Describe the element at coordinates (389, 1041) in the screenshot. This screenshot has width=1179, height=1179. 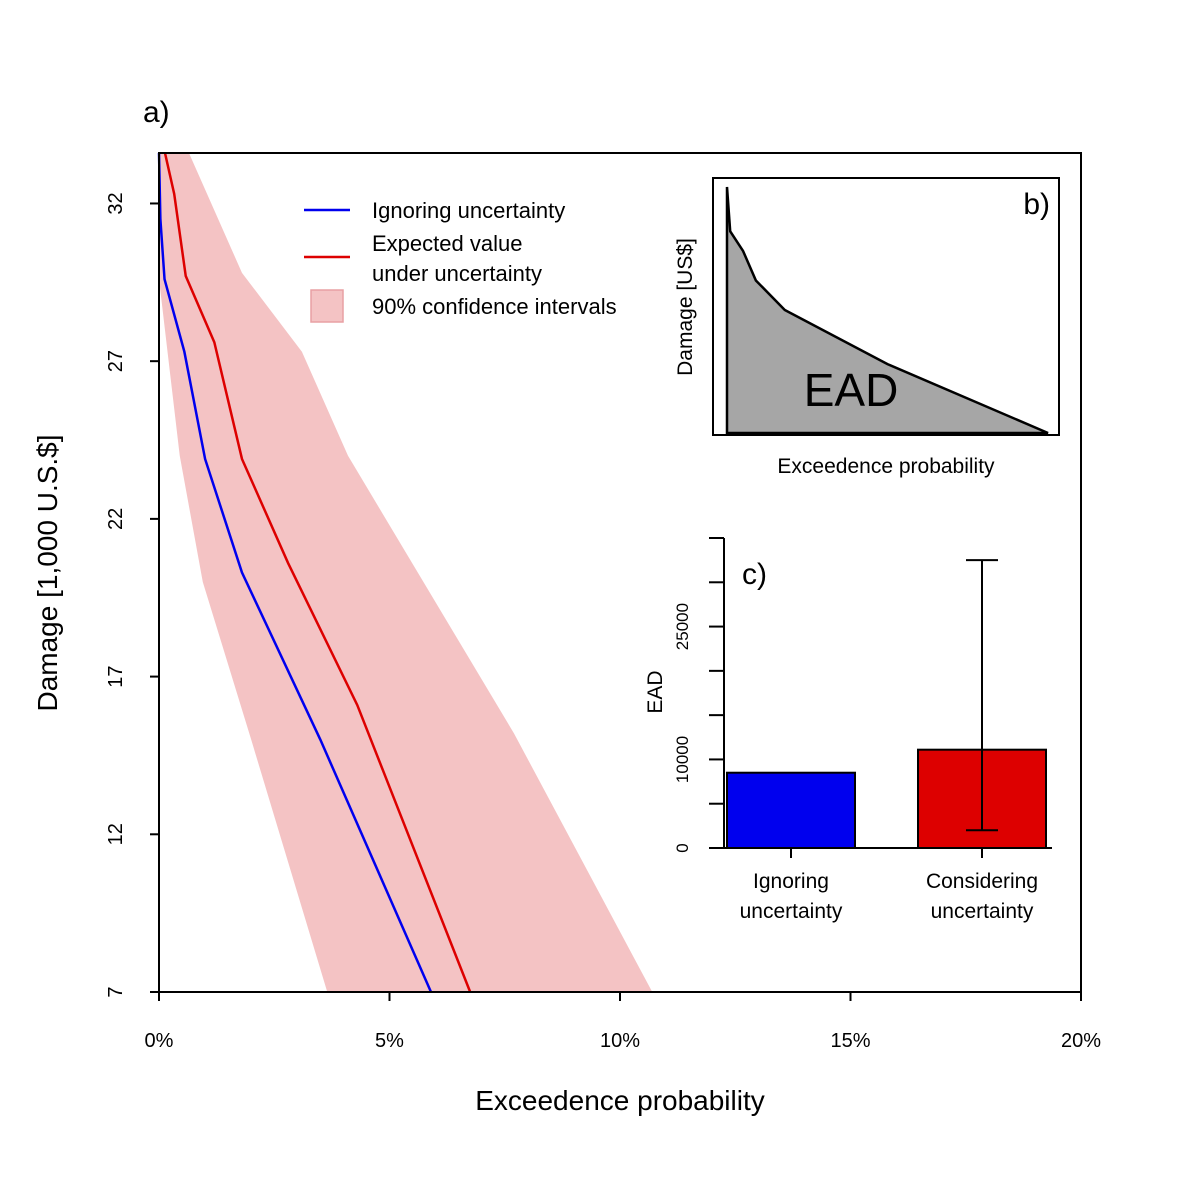
I see `x-tick-label: 5%` at that location.